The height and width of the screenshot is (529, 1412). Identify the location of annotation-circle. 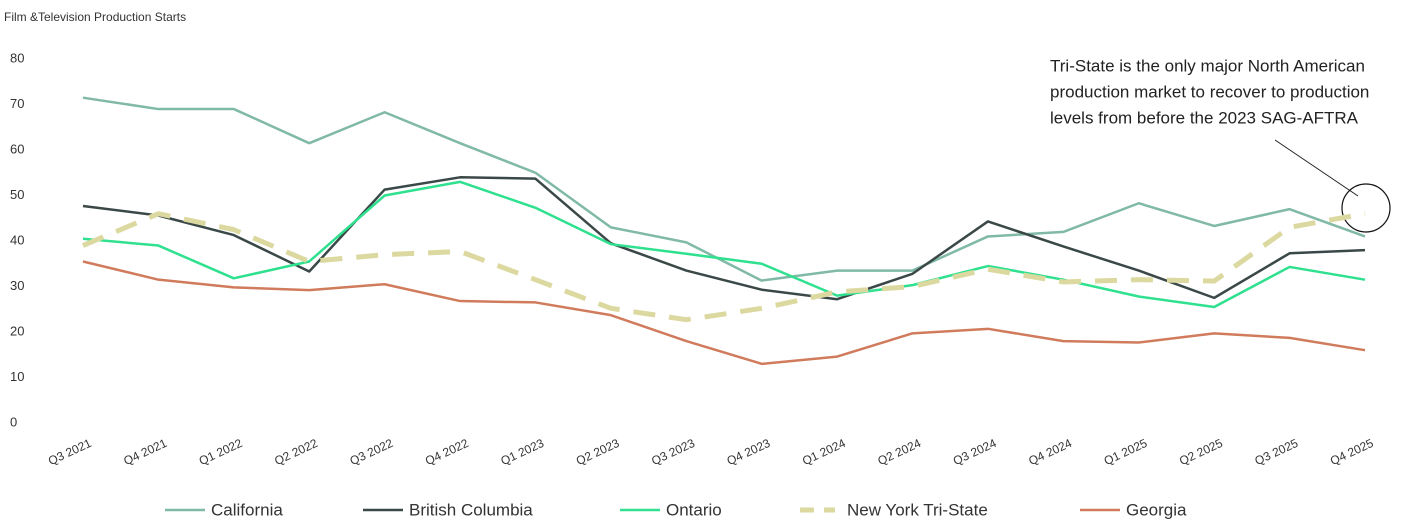
(1366, 208).